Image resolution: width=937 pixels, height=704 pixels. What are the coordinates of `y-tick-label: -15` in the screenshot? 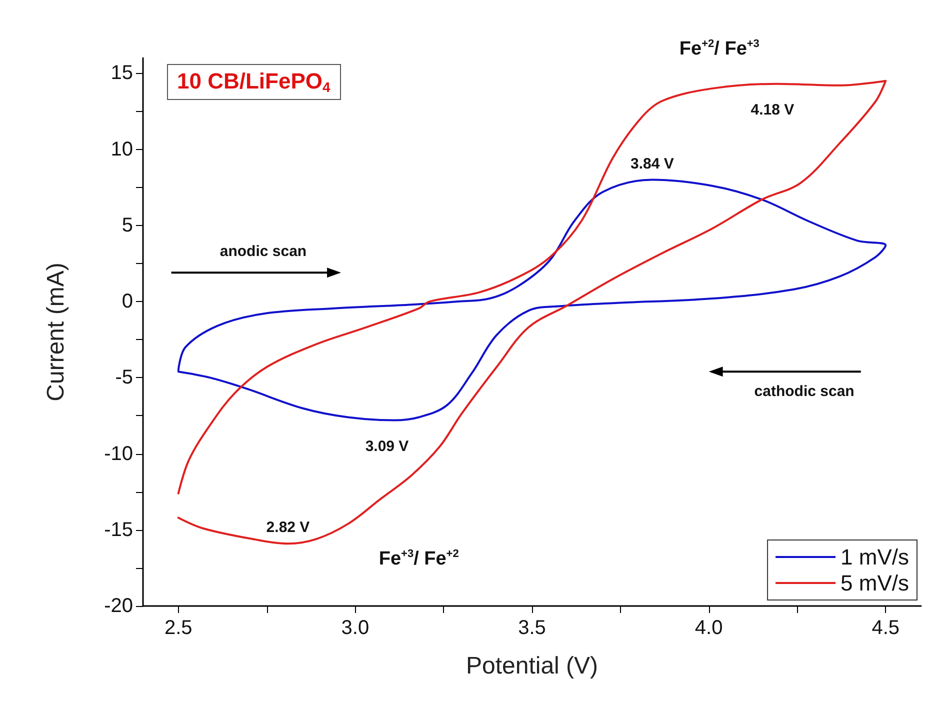 It's located at (118, 529).